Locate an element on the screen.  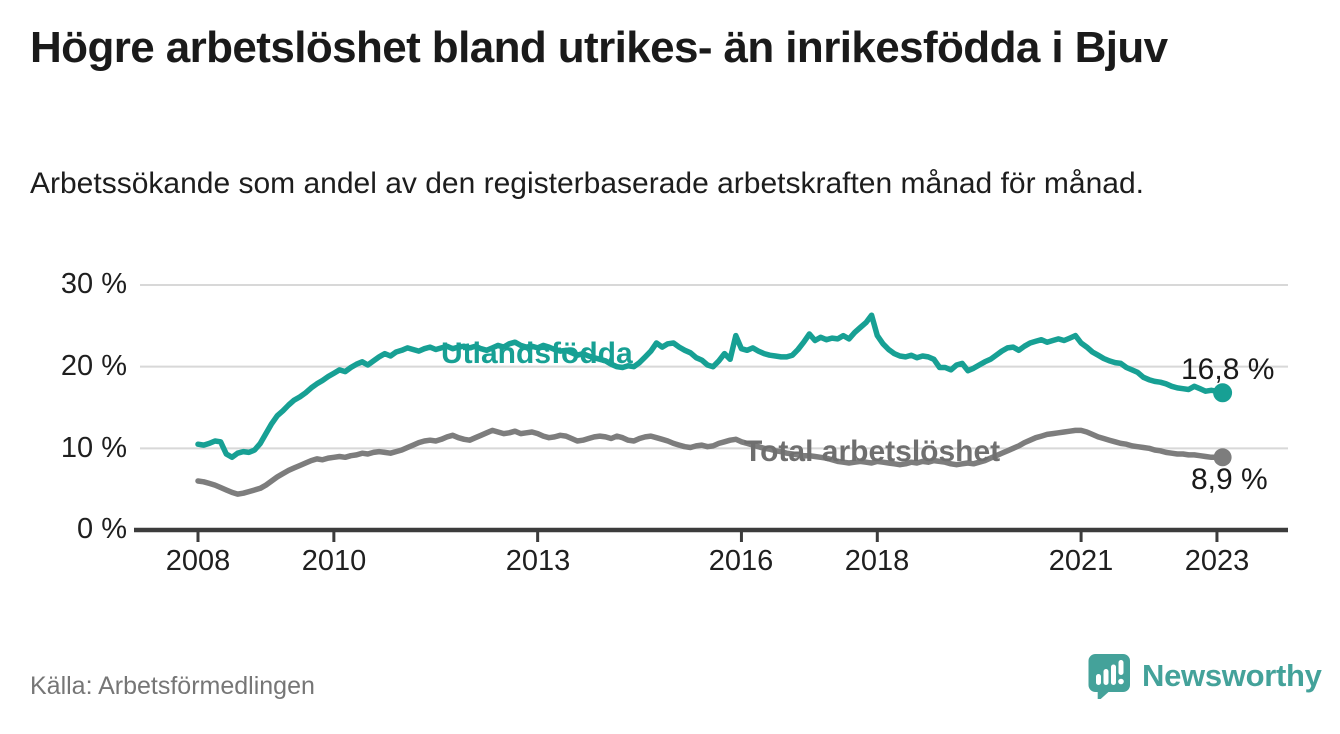
y-tick-label-20: 20 % is located at coordinates (93, 366).